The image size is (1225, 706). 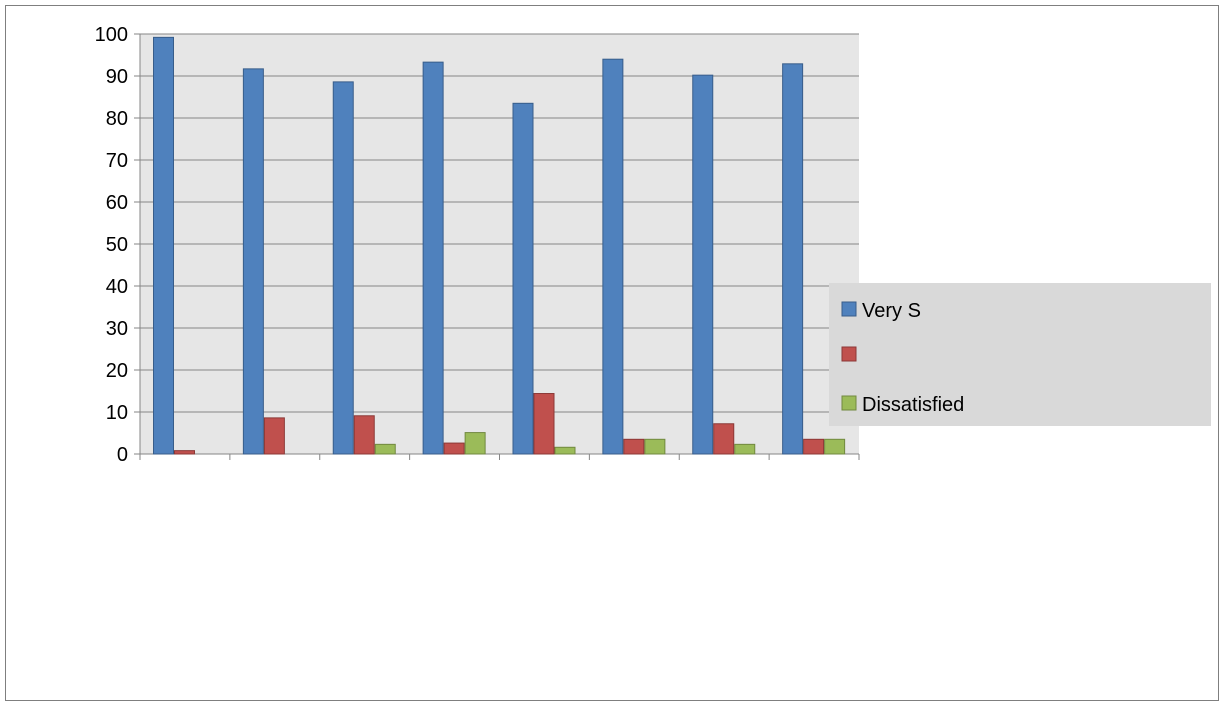 What do you see at coordinates (117, 371) in the screenshot?
I see `y-tick-label: 20` at bounding box center [117, 371].